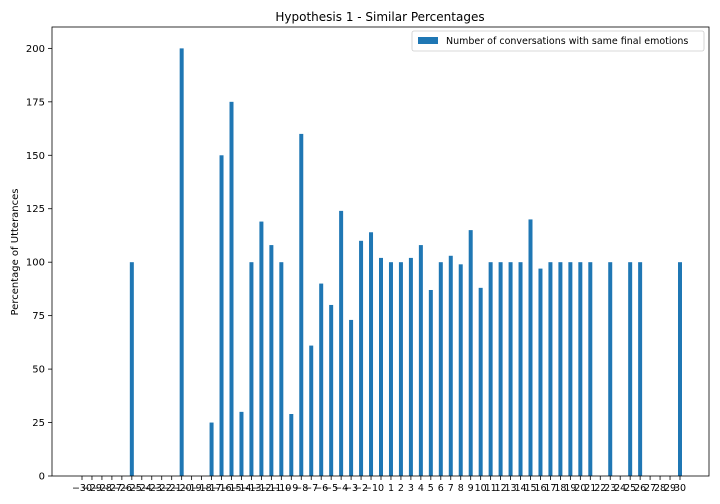  What do you see at coordinates (35, 156) in the screenshot?
I see `y-tick-label: 150` at bounding box center [35, 156].